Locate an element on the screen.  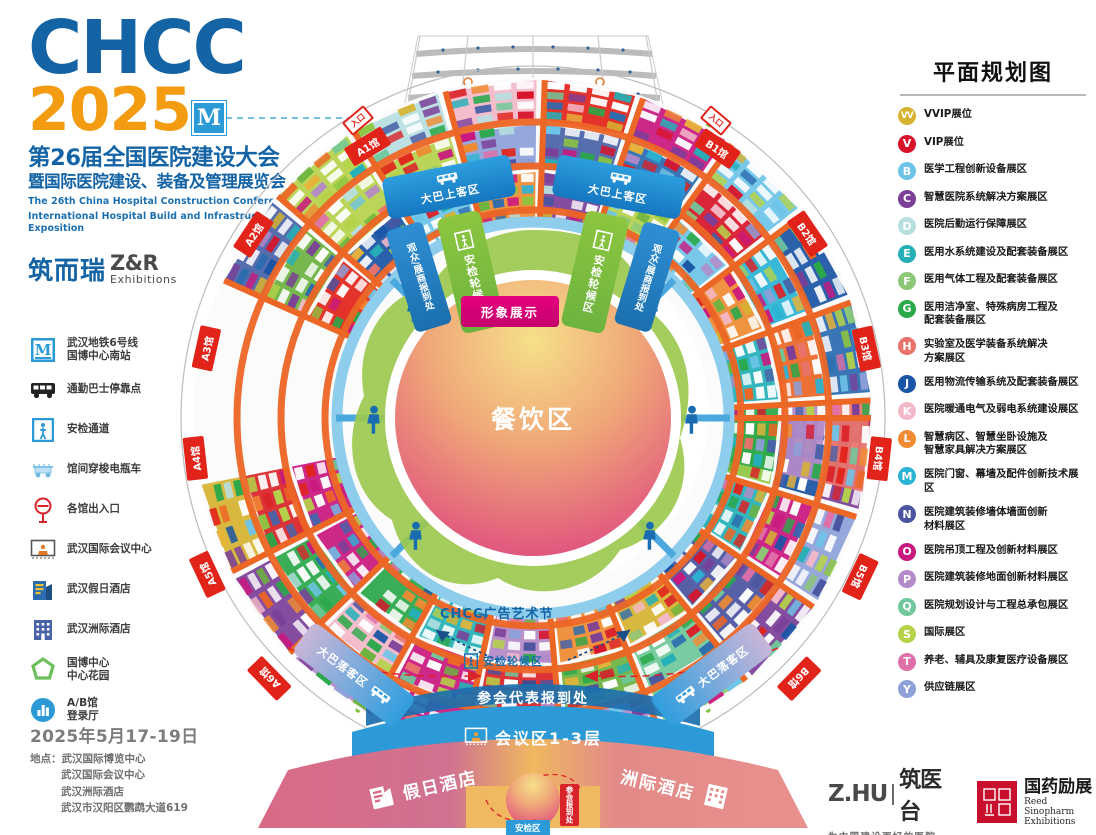
metro-station-badge: M is located at coordinates (209, 118).